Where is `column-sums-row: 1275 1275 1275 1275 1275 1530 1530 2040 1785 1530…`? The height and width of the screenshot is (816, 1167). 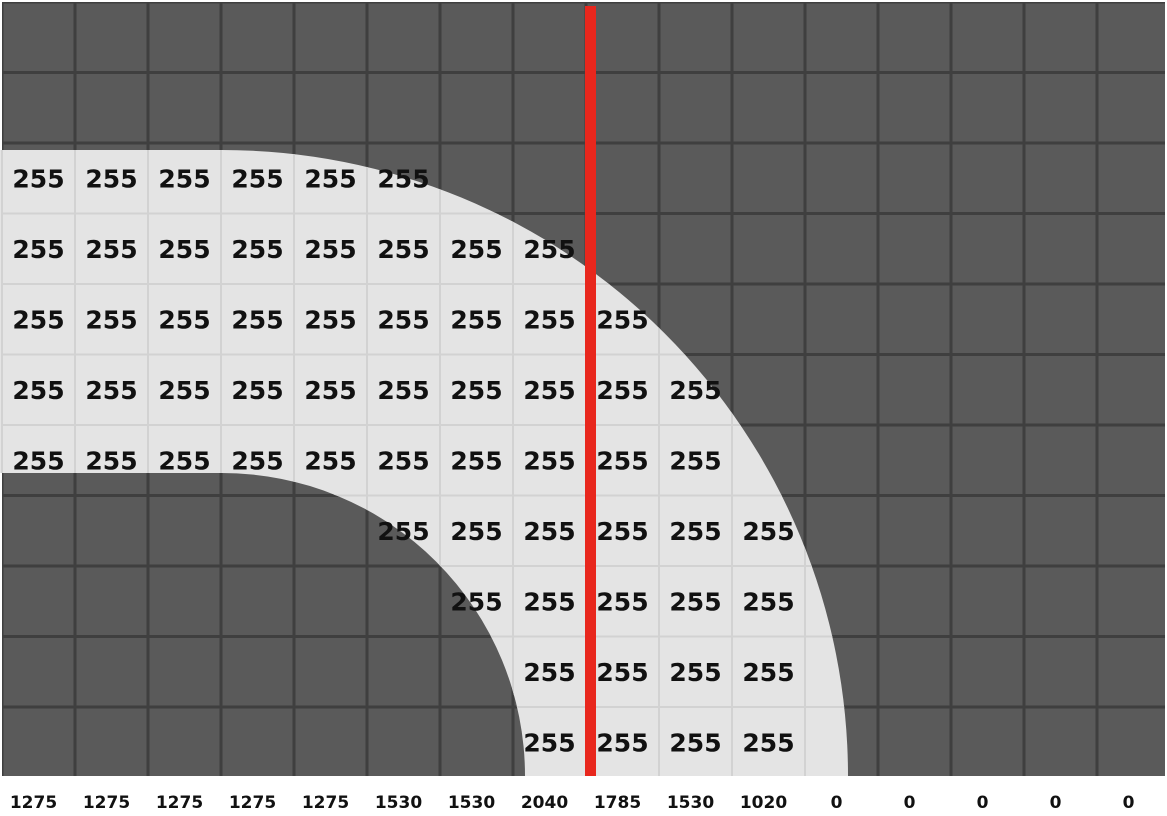
column-sums-row: 1275 1275 1275 1275 1275 1530 1530 2040 1785 1530… is located at coordinates (572, 803).